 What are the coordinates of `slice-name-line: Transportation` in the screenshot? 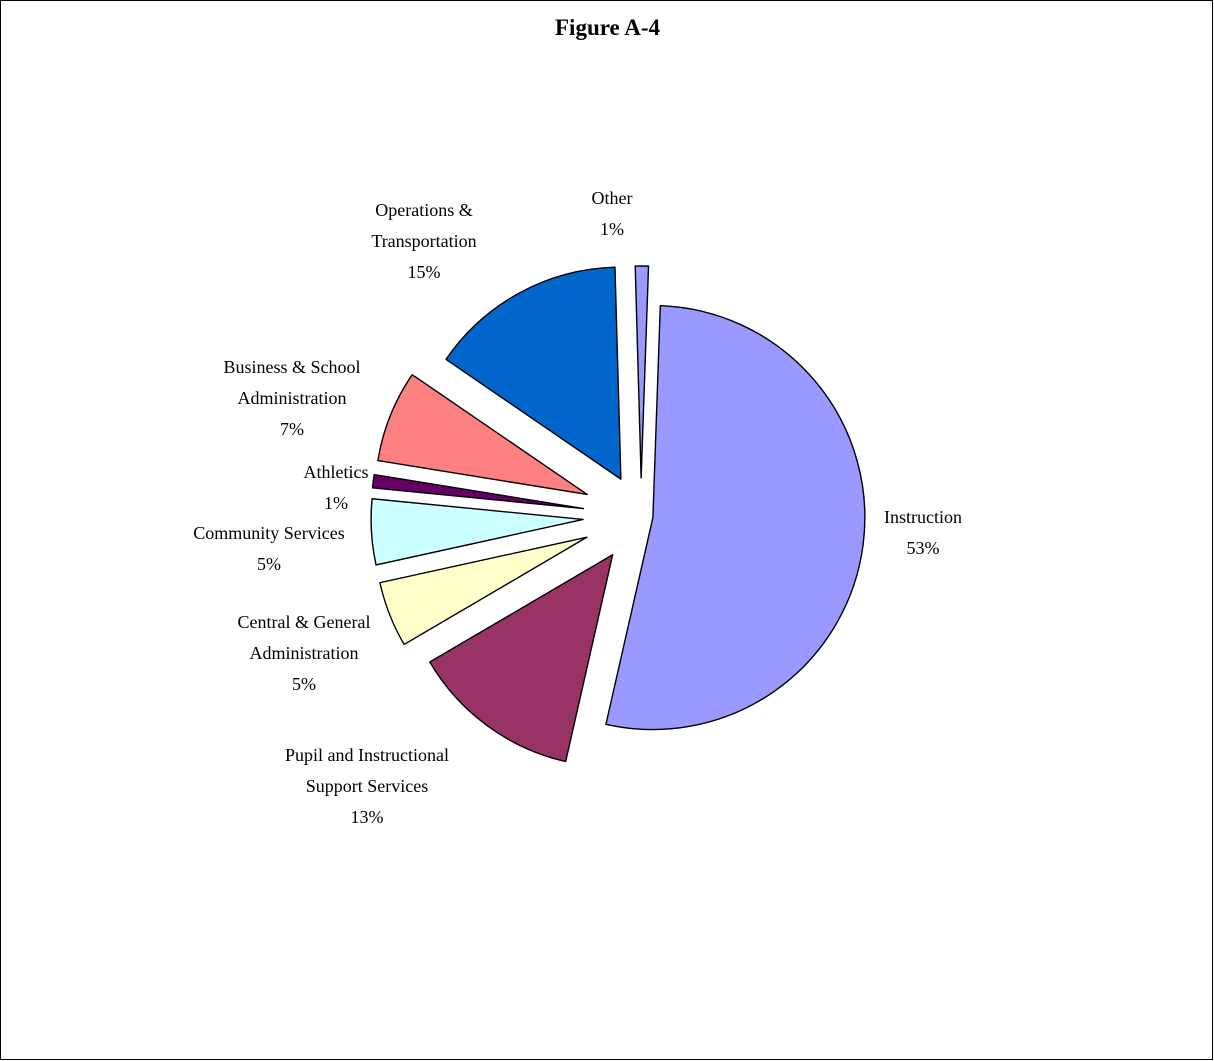 It's located at (423, 241).